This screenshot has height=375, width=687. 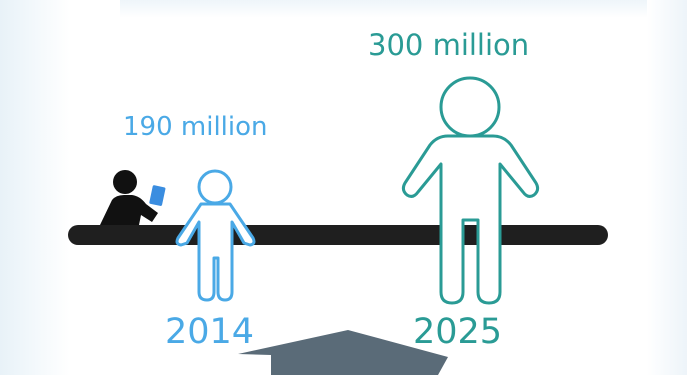 I want to click on background-right, so click(x=667, y=187).